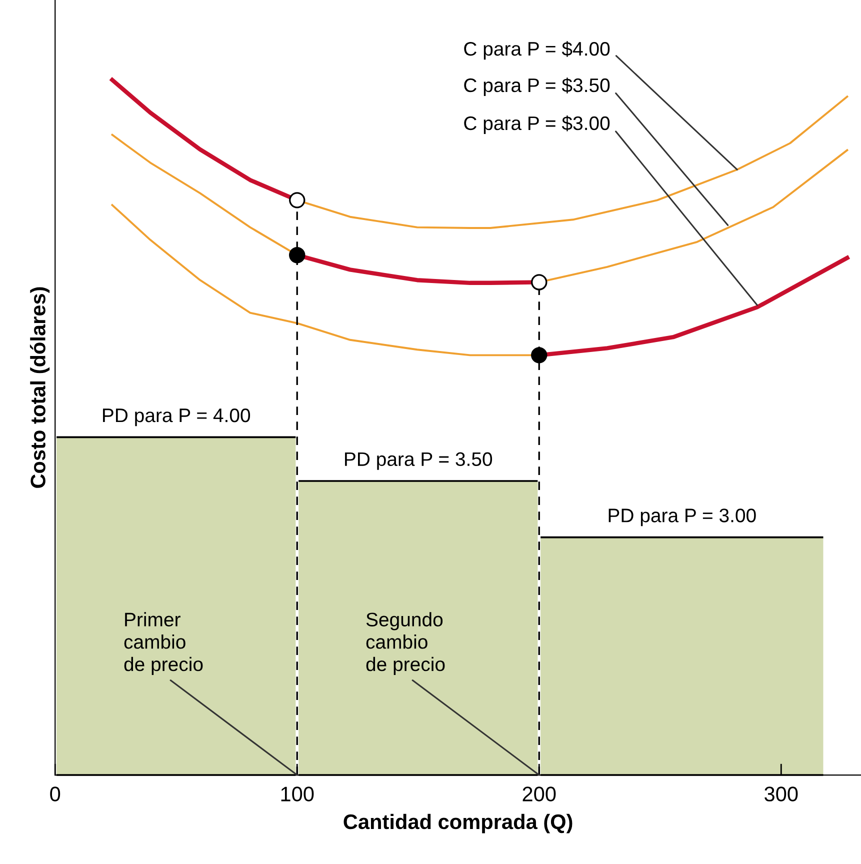 The image size is (861, 864). What do you see at coordinates (539, 794) in the screenshot?
I see `x-tick-label: 200` at bounding box center [539, 794].